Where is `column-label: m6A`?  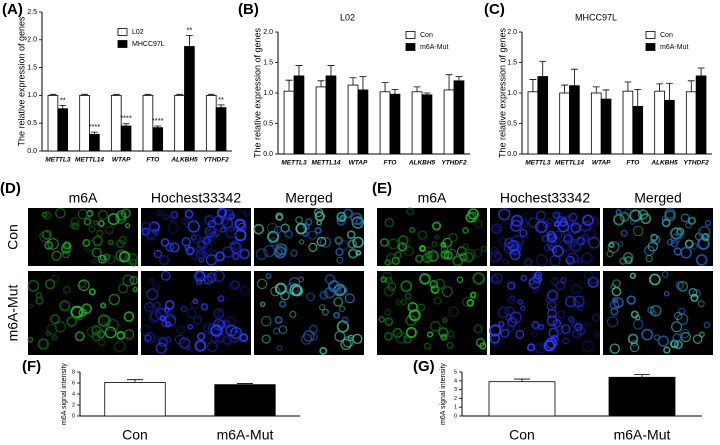 column-label: m6A is located at coordinates (432, 198).